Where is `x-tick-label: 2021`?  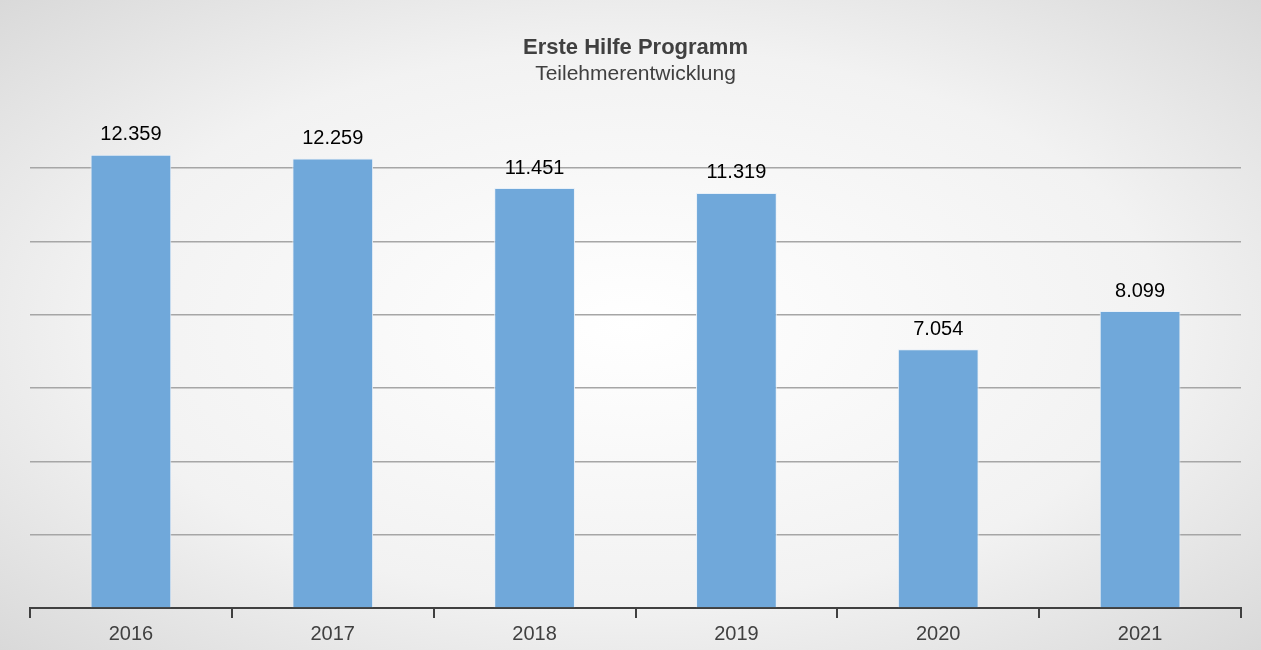 x-tick-label: 2021 is located at coordinates (1140, 632).